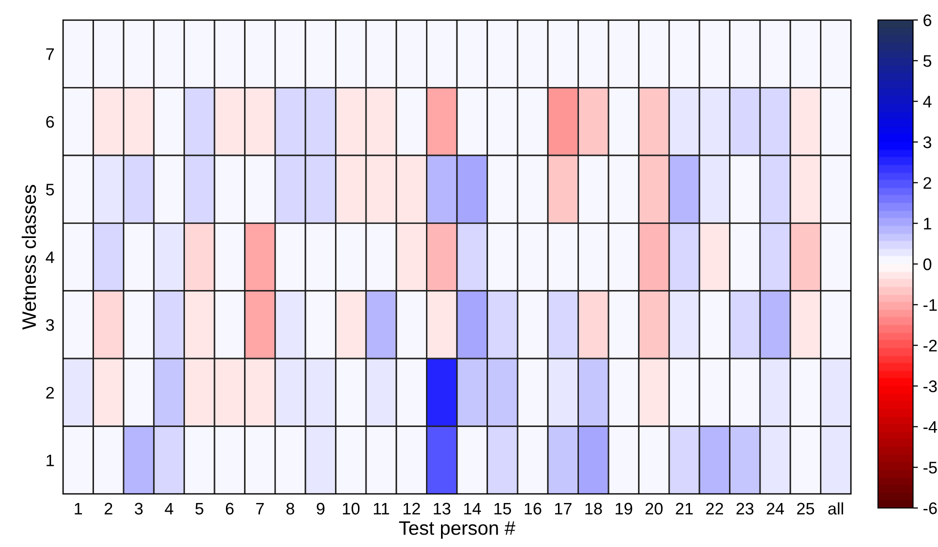 The width and height of the screenshot is (938, 547). What do you see at coordinates (836, 508) in the screenshot?
I see `x-tick-label: all` at bounding box center [836, 508].